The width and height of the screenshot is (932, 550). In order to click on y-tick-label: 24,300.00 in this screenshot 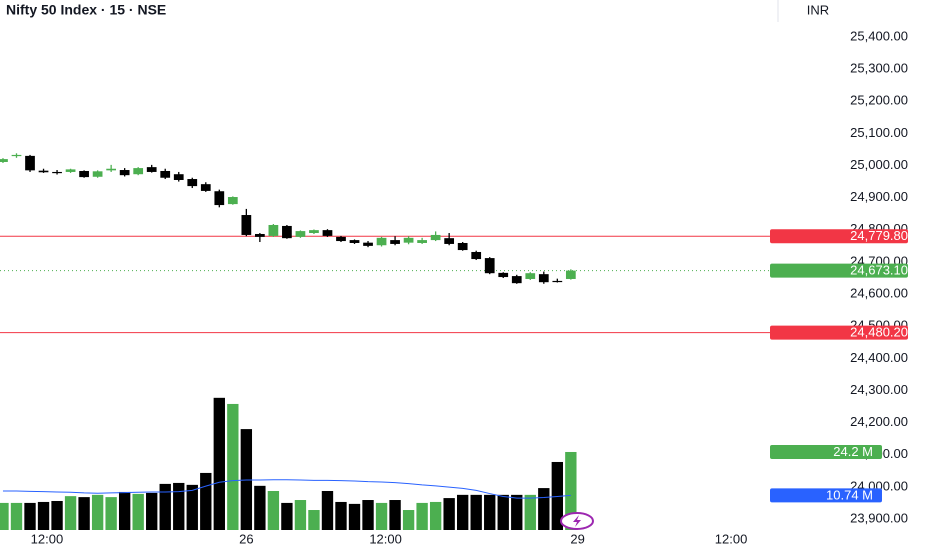, I will do `click(879, 389)`.